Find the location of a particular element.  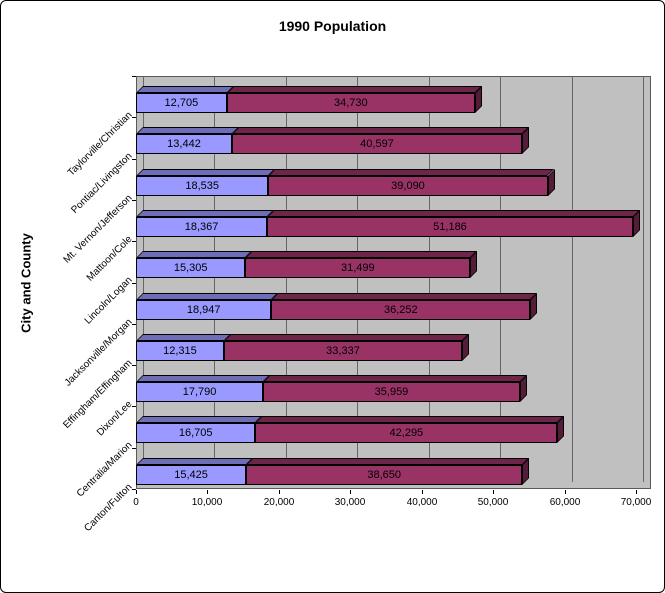

bar-value-label: 51,186 is located at coordinates (450, 227).